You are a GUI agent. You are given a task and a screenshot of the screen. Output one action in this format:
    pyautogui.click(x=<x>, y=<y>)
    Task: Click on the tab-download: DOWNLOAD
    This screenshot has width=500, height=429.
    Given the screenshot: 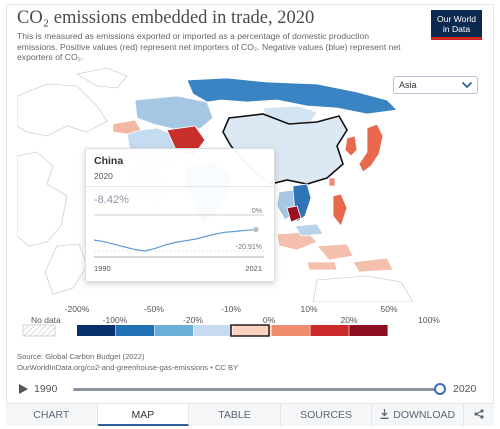 What is the action you would take?
    pyautogui.click(x=418, y=415)
    